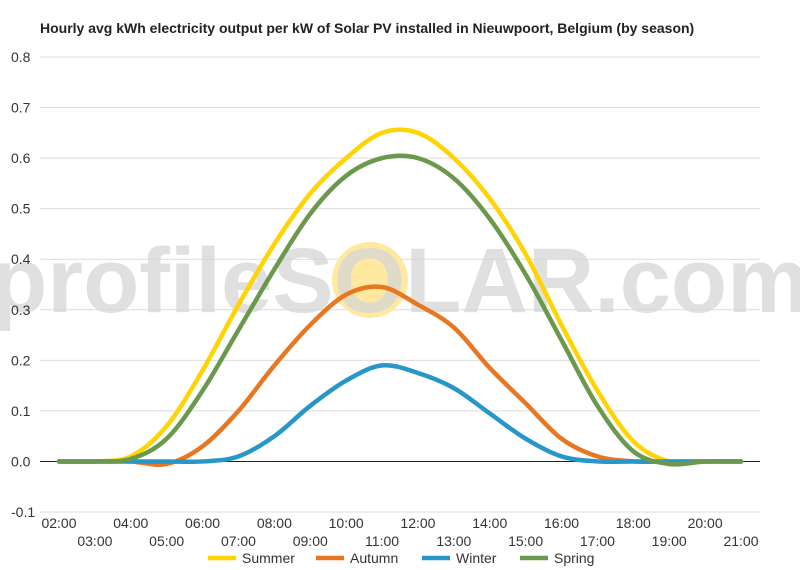 This screenshot has height=570, width=800. I want to click on x-tick-label: 05:00, so click(166, 541).